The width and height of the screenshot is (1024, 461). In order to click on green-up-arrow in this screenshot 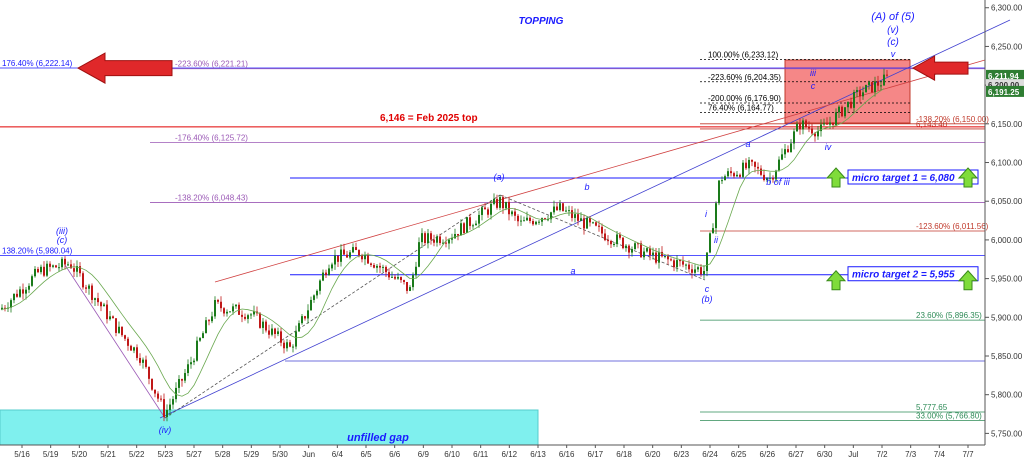, I will do `click(968, 280)`.